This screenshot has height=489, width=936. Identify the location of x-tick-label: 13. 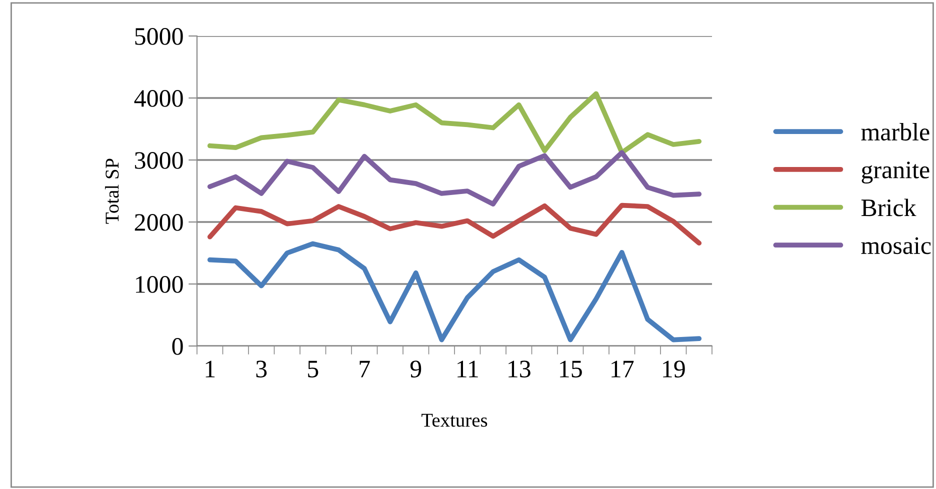
(519, 369).